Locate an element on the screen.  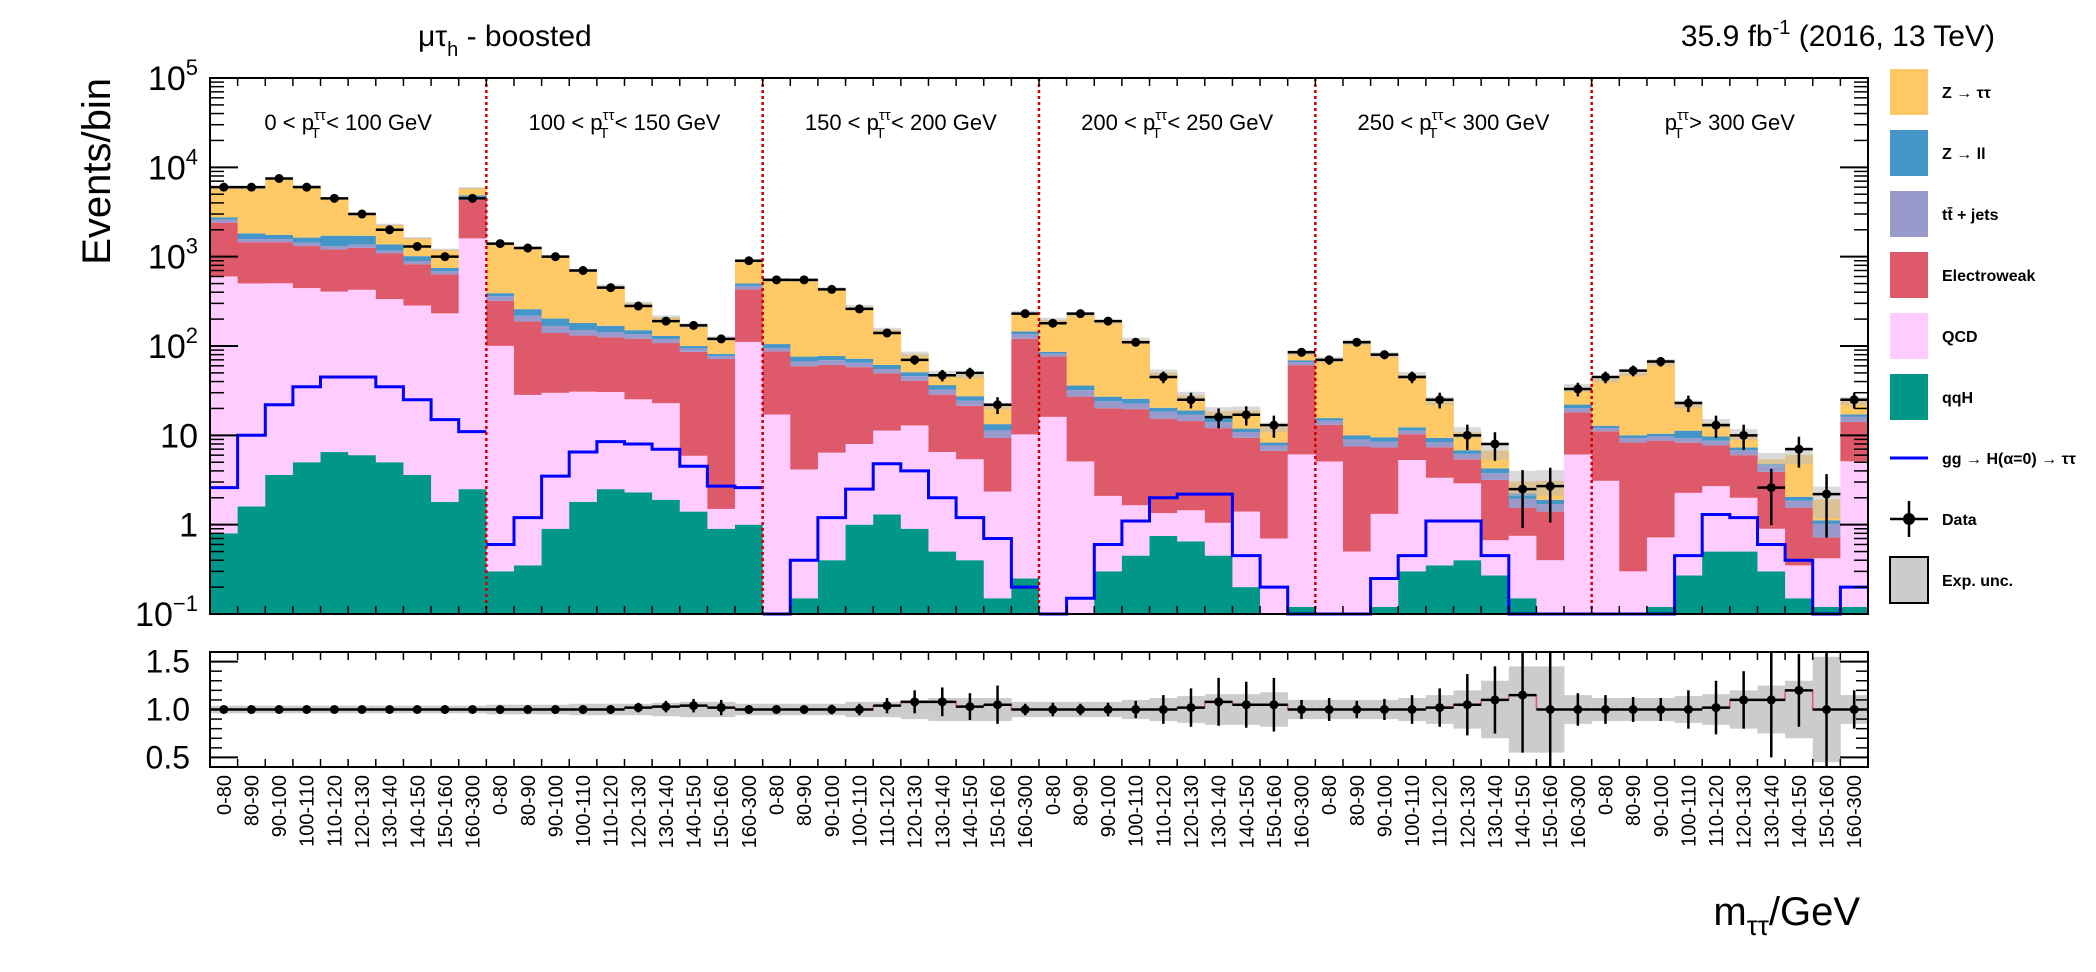
legend-entry: Z → ττ is located at coordinates (1940, 92).